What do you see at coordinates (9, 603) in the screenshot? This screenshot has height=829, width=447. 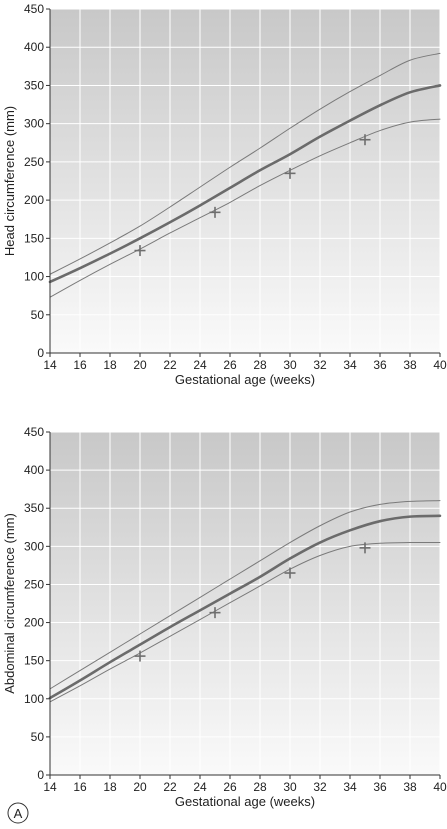 I see `y-axis-title: Abdominal circumference (mm)` at bounding box center [9, 603].